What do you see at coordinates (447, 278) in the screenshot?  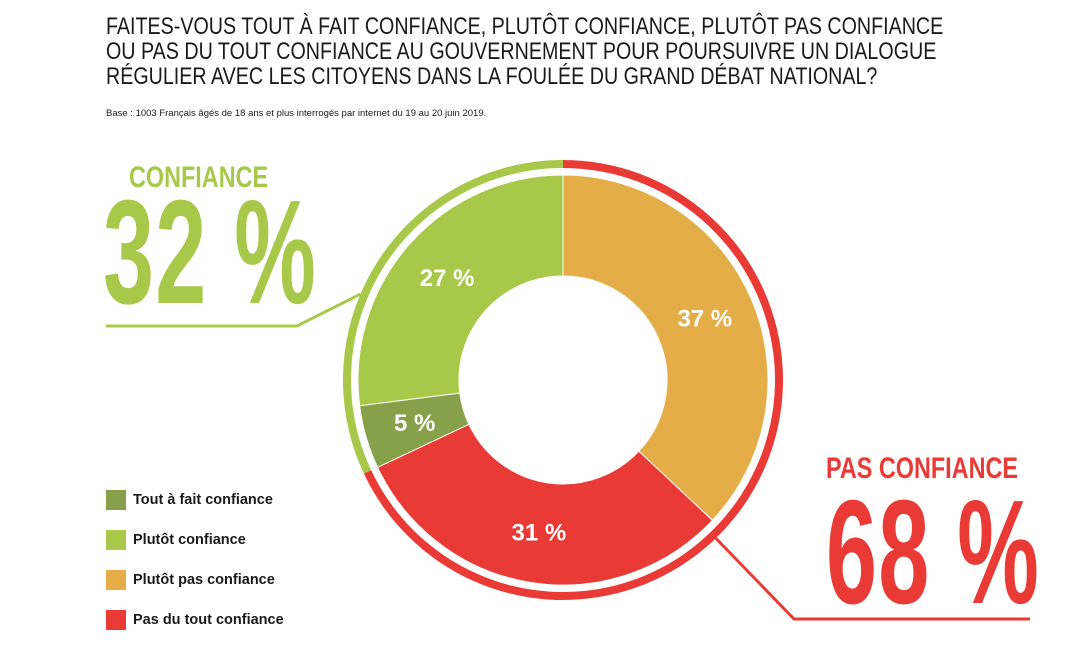 I see `slice-value-label: 27 %` at bounding box center [447, 278].